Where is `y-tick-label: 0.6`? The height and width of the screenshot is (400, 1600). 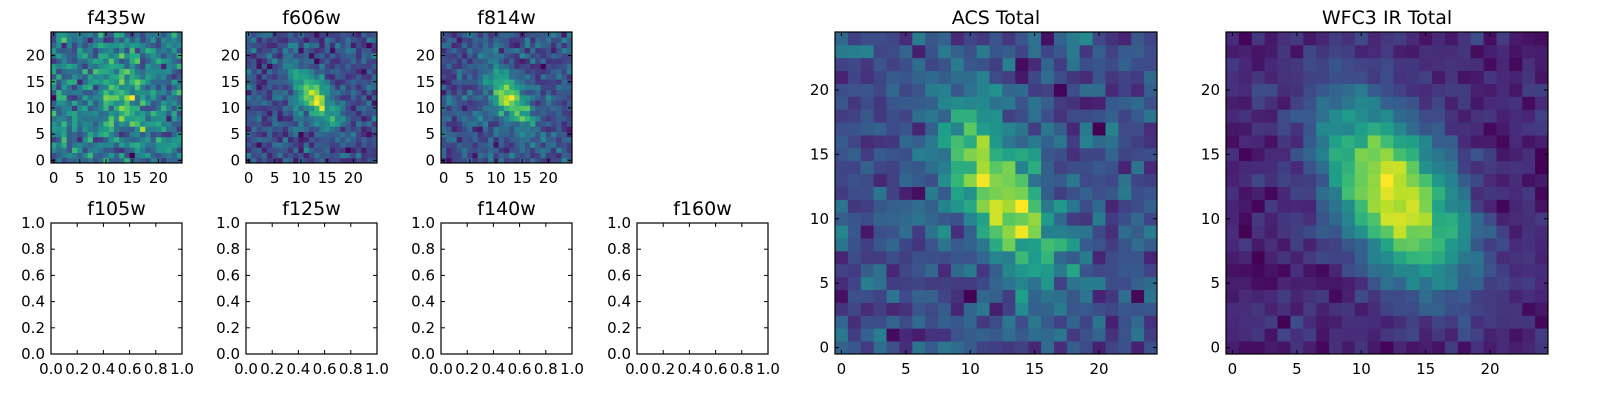 y-tick-label: 0.6 is located at coordinates (423, 275).